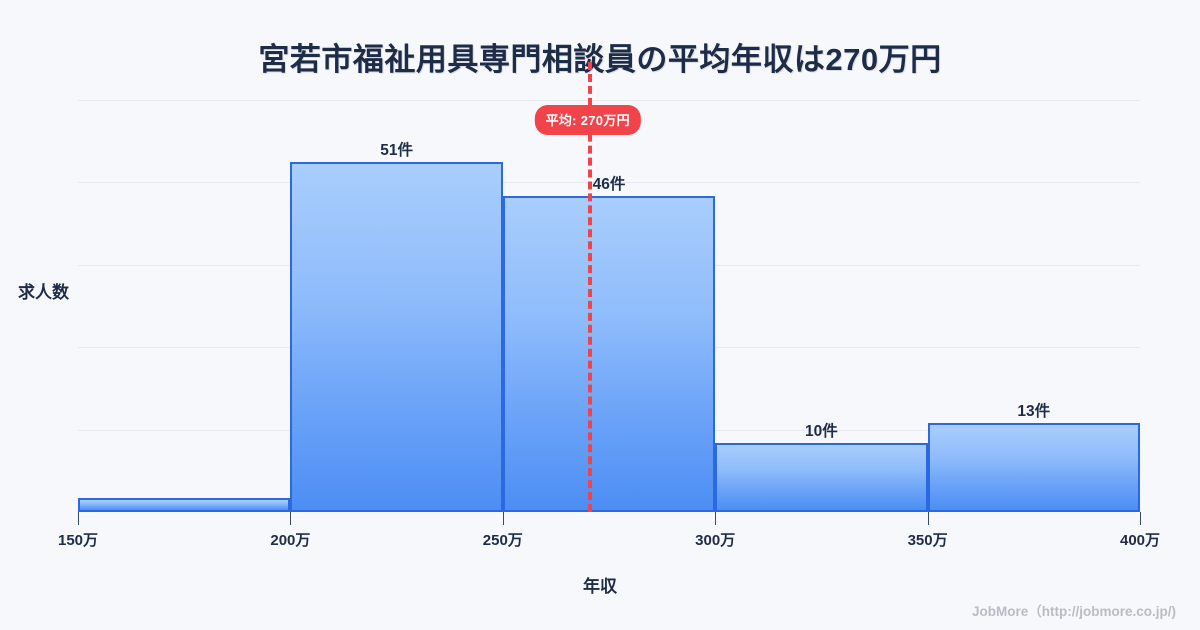 Image resolution: width=1200 pixels, height=630 pixels. Describe the element at coordinates (589, 287) in the screenshot. I see `mean-vertical-line` at that location.